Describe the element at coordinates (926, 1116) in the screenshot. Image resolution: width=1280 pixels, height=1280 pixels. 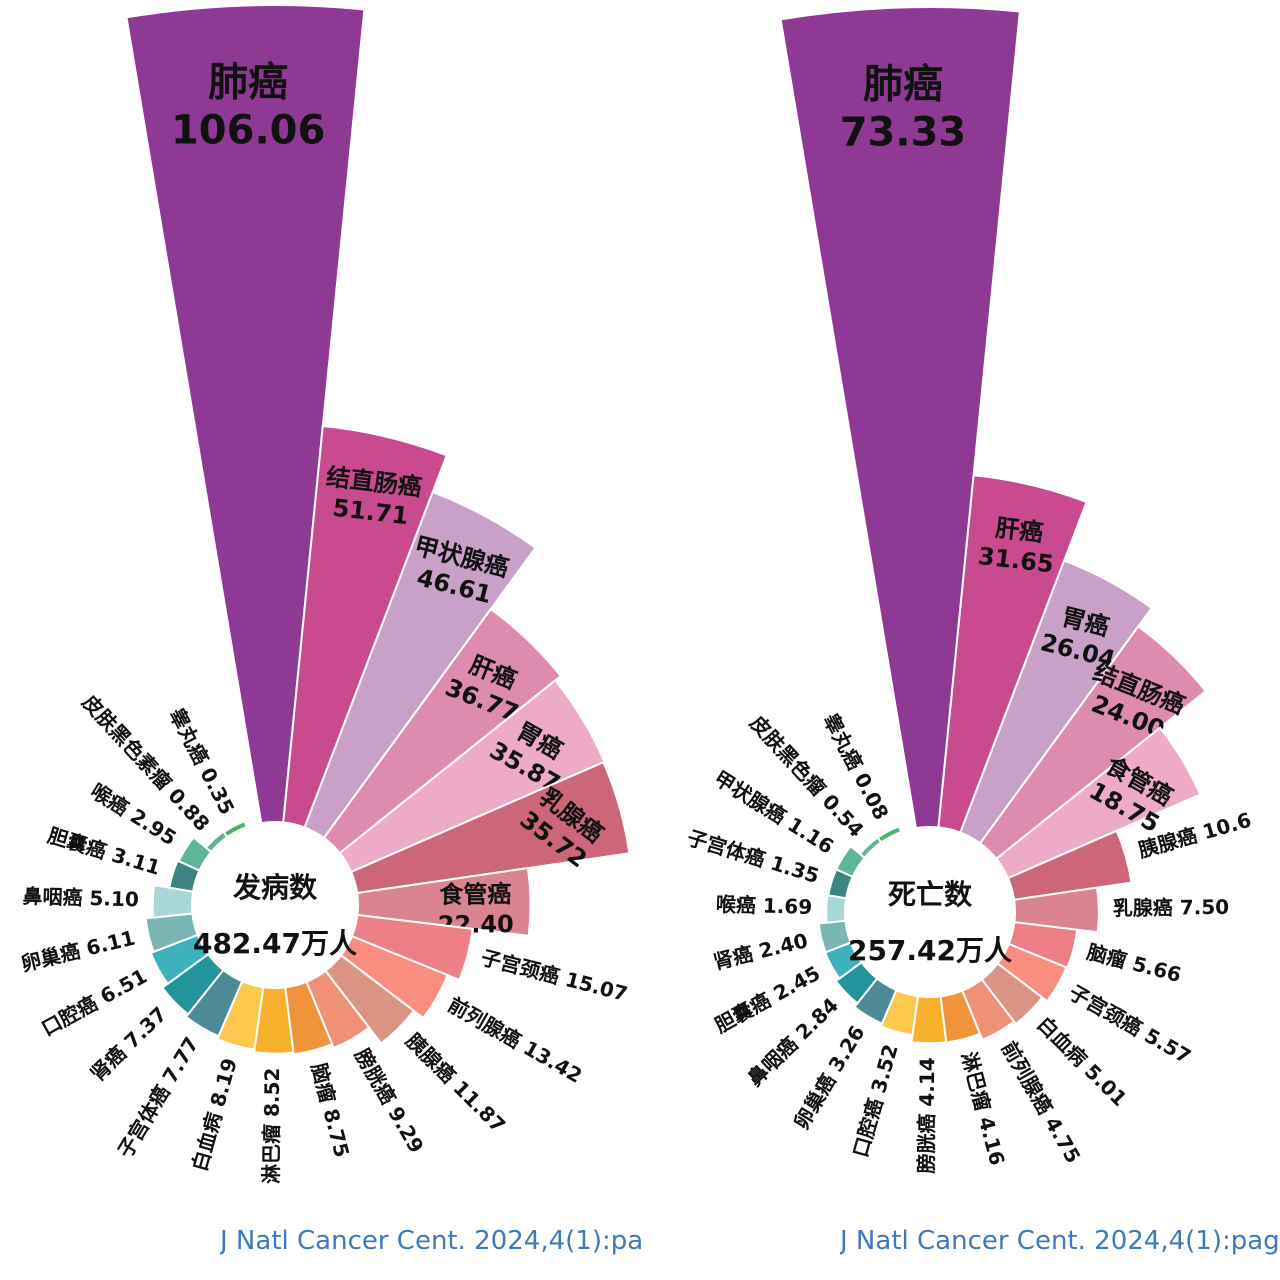
I see `sector-label-12: 膀胱癌 4.14` at that location.